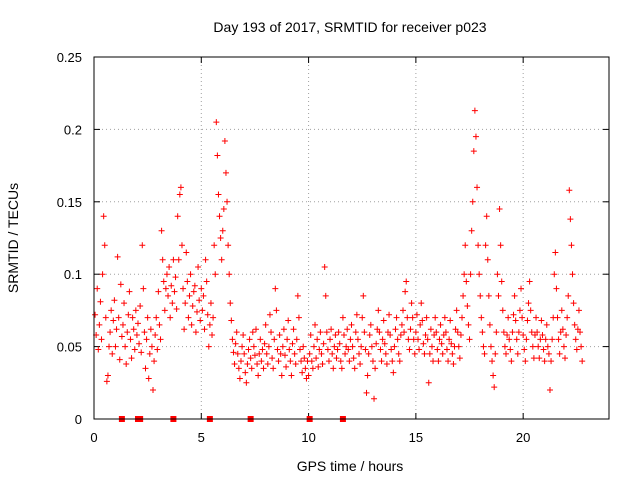 Image resolution: width=640 pixels, height=480 pixels. What do you see at coordinates (523, 437) in the screenshot?
I see `x-tick-label: 20` at bounding box center [523, 437].